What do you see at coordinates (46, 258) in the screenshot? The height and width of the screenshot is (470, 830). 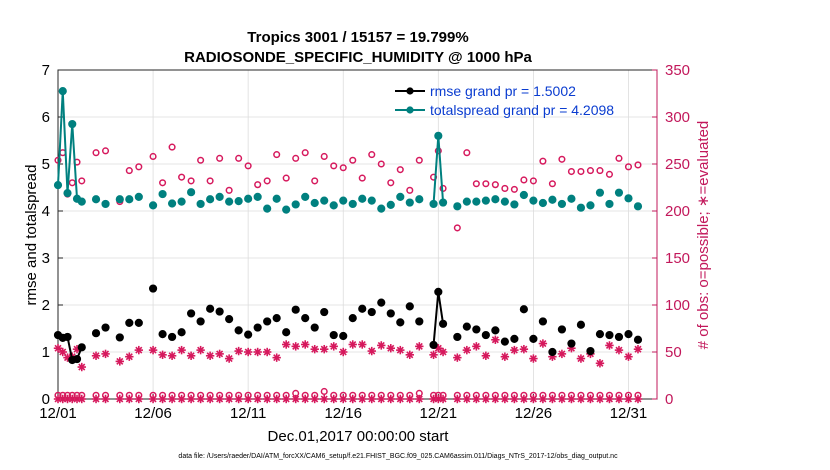 I see `left-tick-label: 3` at bounding box center [46, 258].